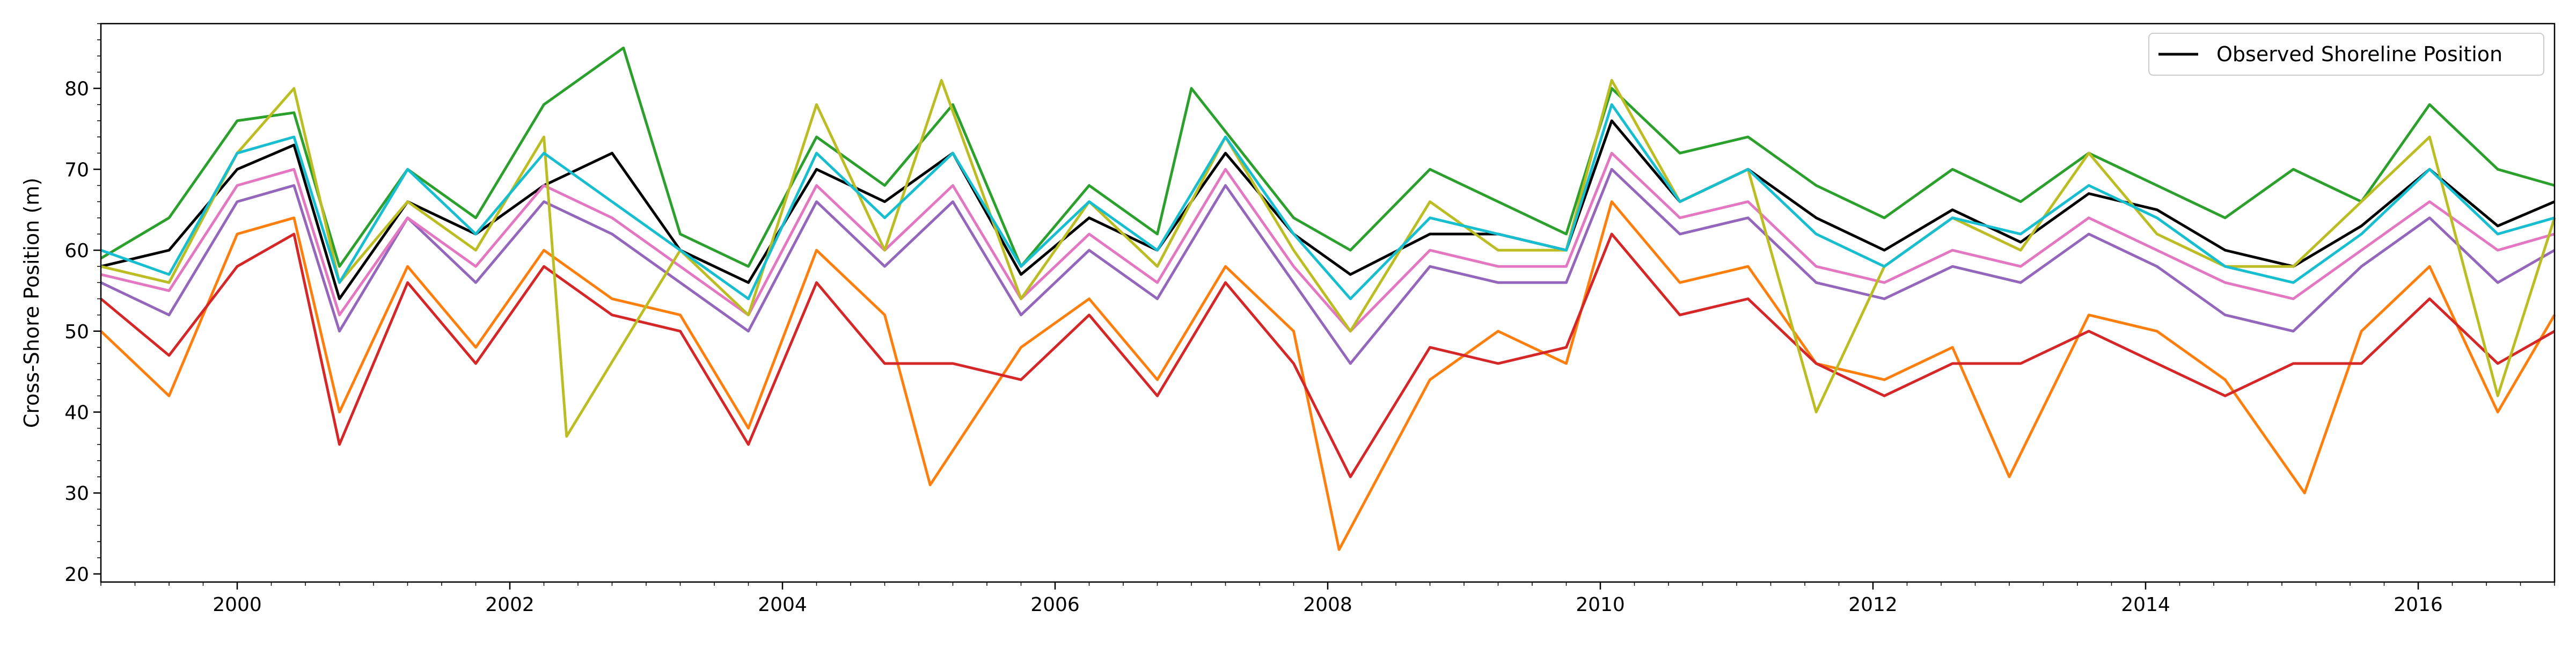 The image size is (2576, 647). Describe the element at coordinates (82, 304) in the screenshot. I see `y-axis: 20 30 40 50 60 70 80` at that location.